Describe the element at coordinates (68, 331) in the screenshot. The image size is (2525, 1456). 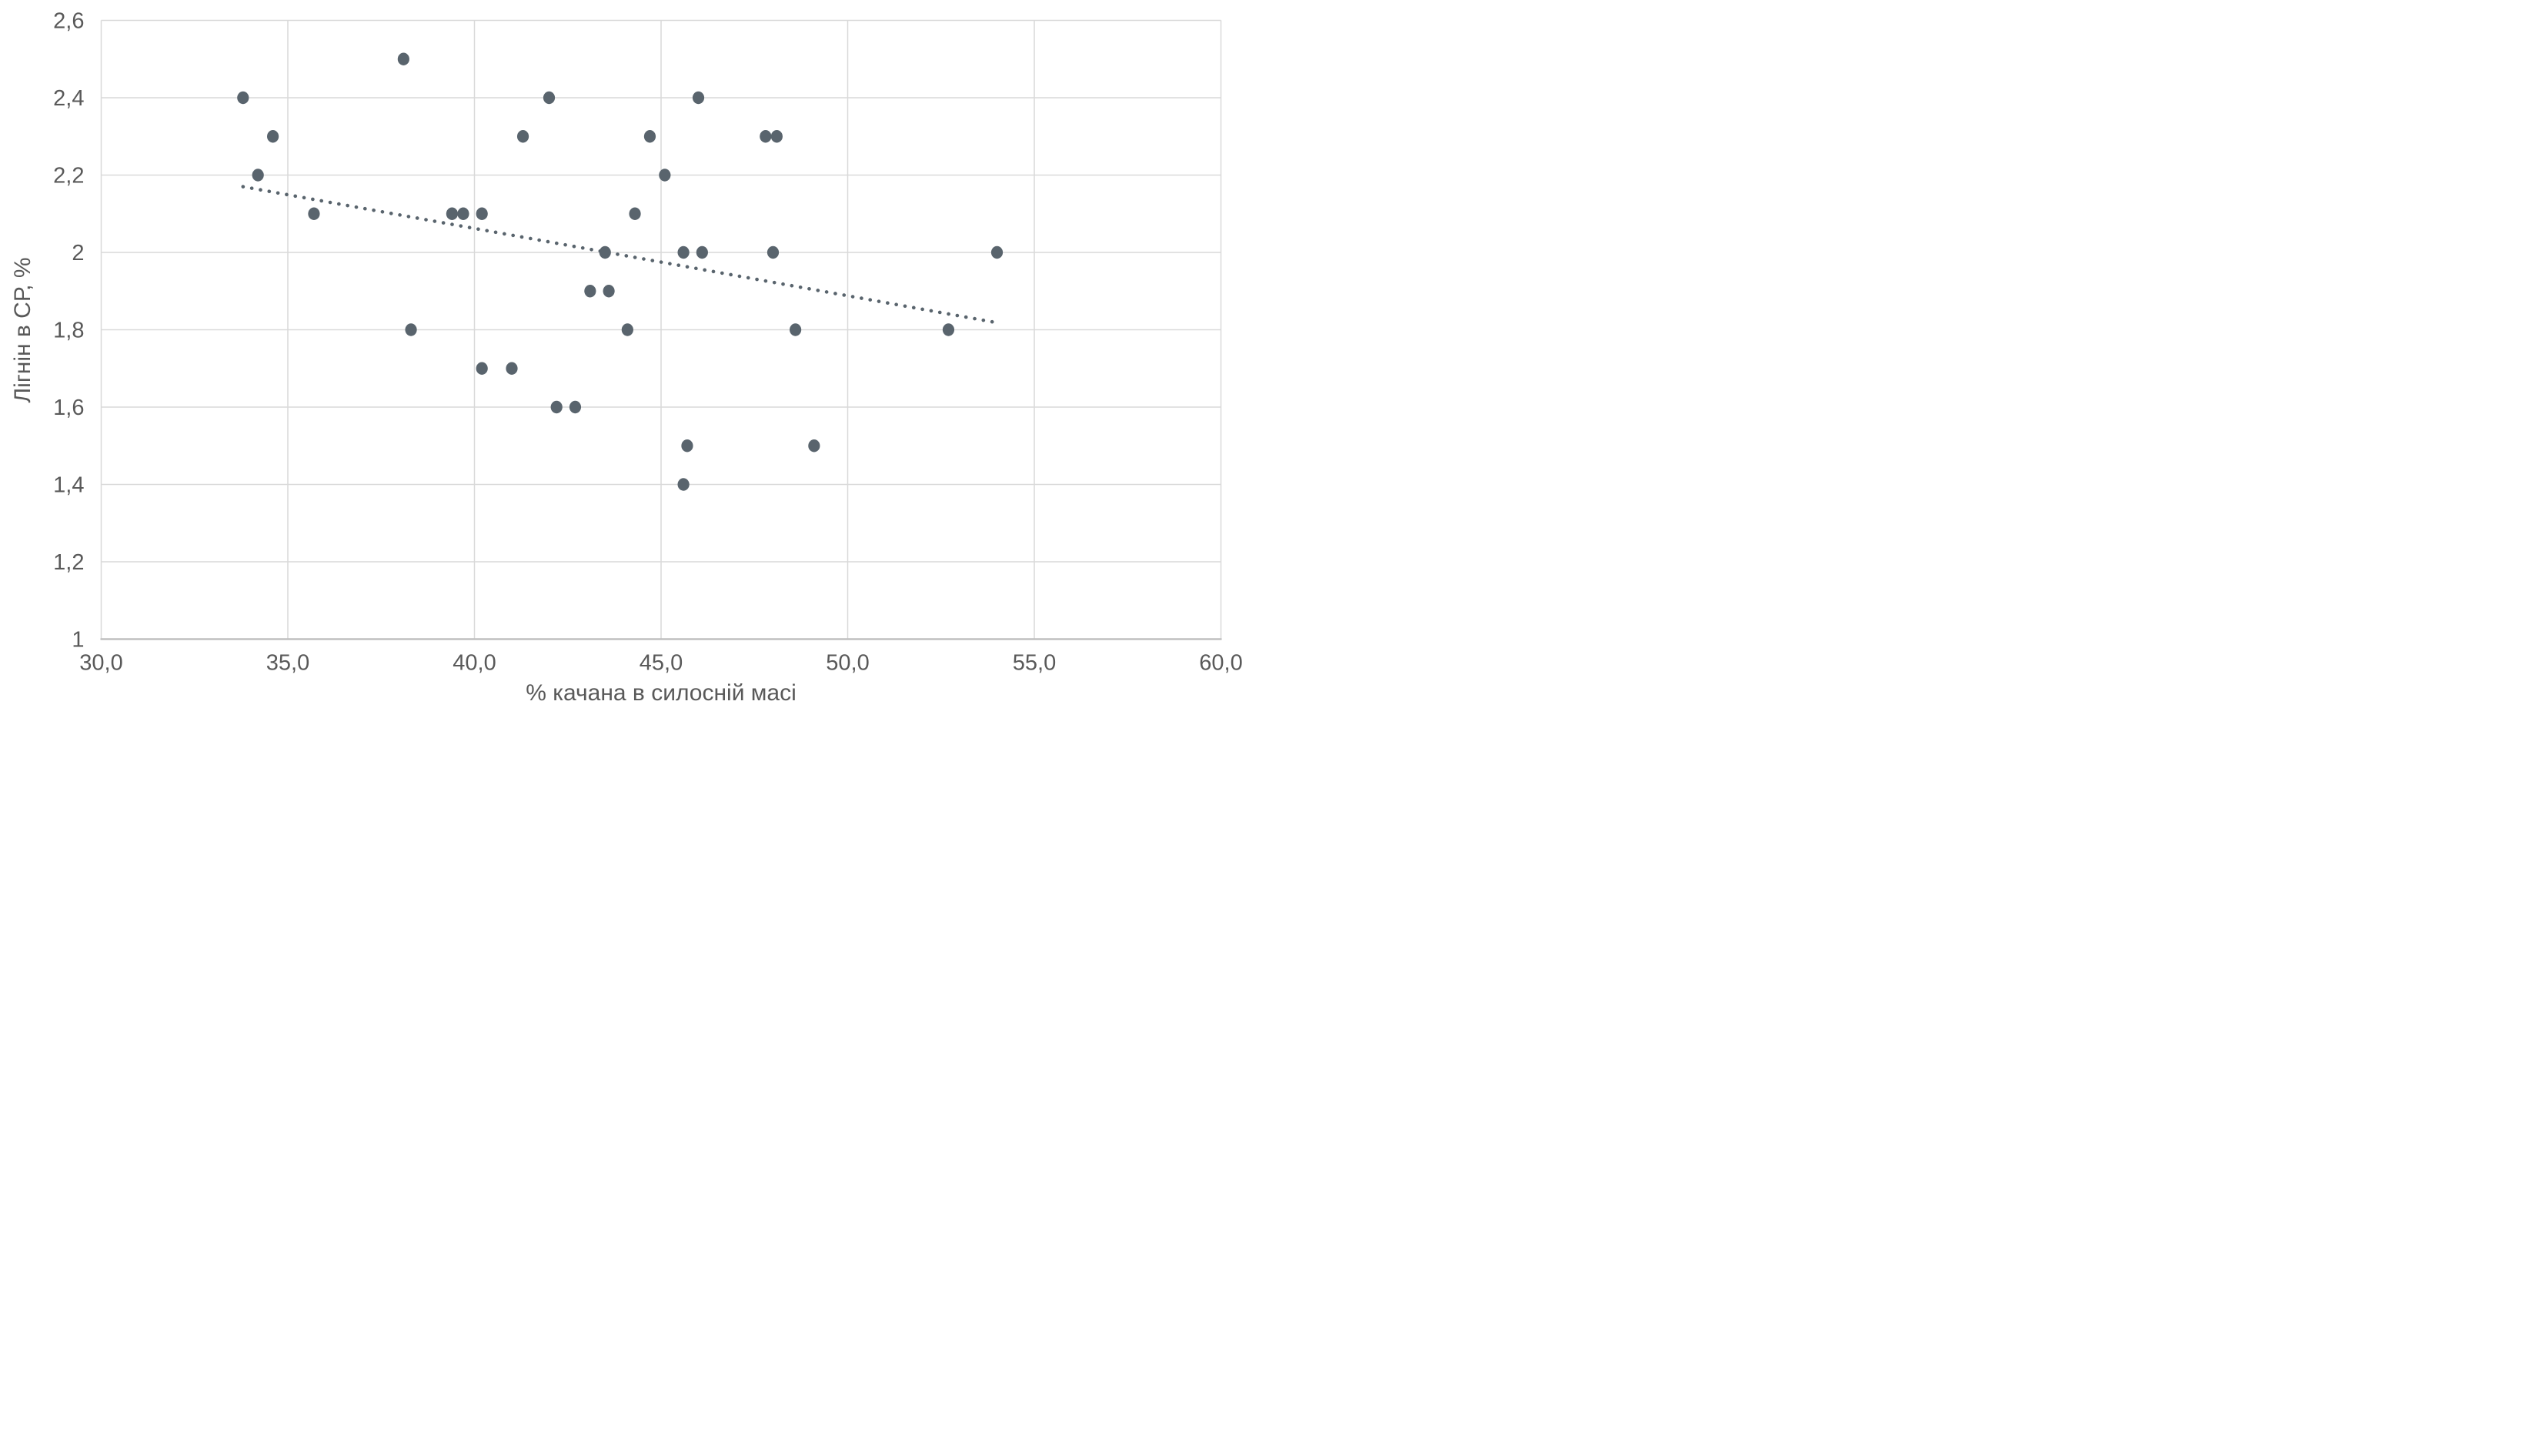
I see `y-tick-label: 1,8` at that location.